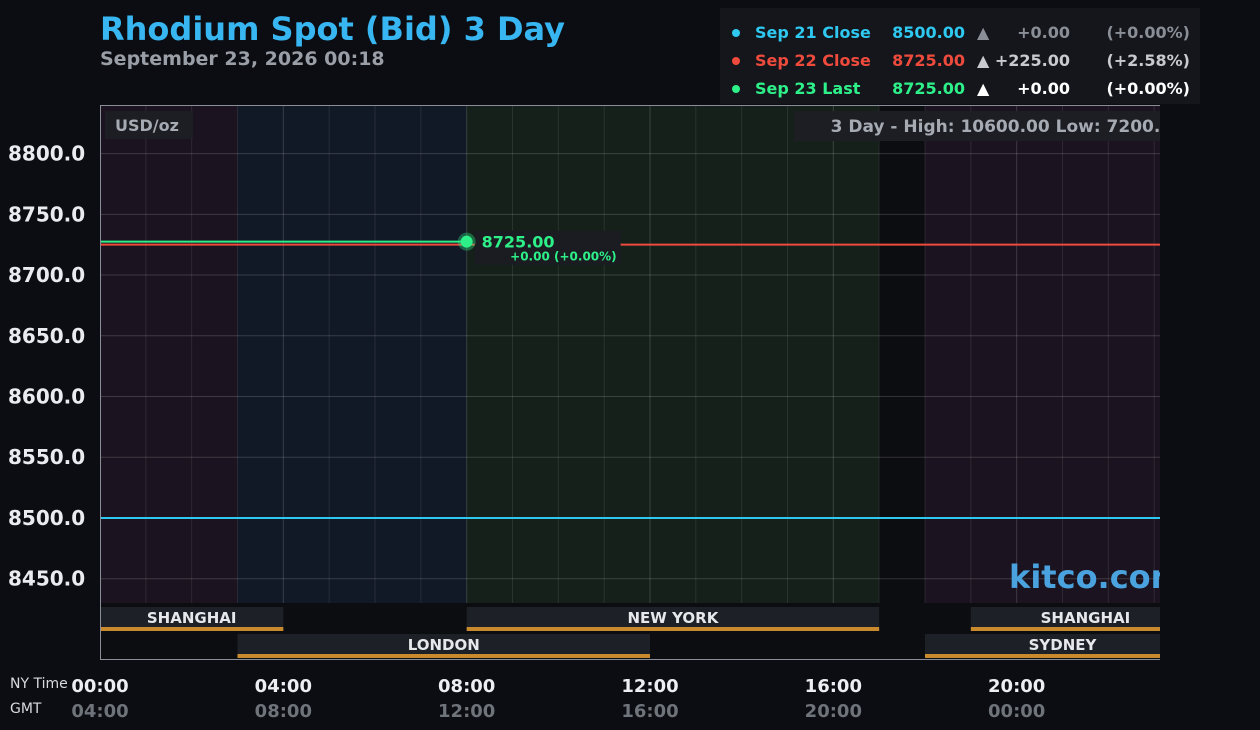  I want to click on legend-row-sep21: Sep 21 Close 8500.00 ▲ +0.00 (+0.00%), so click(960, 28).